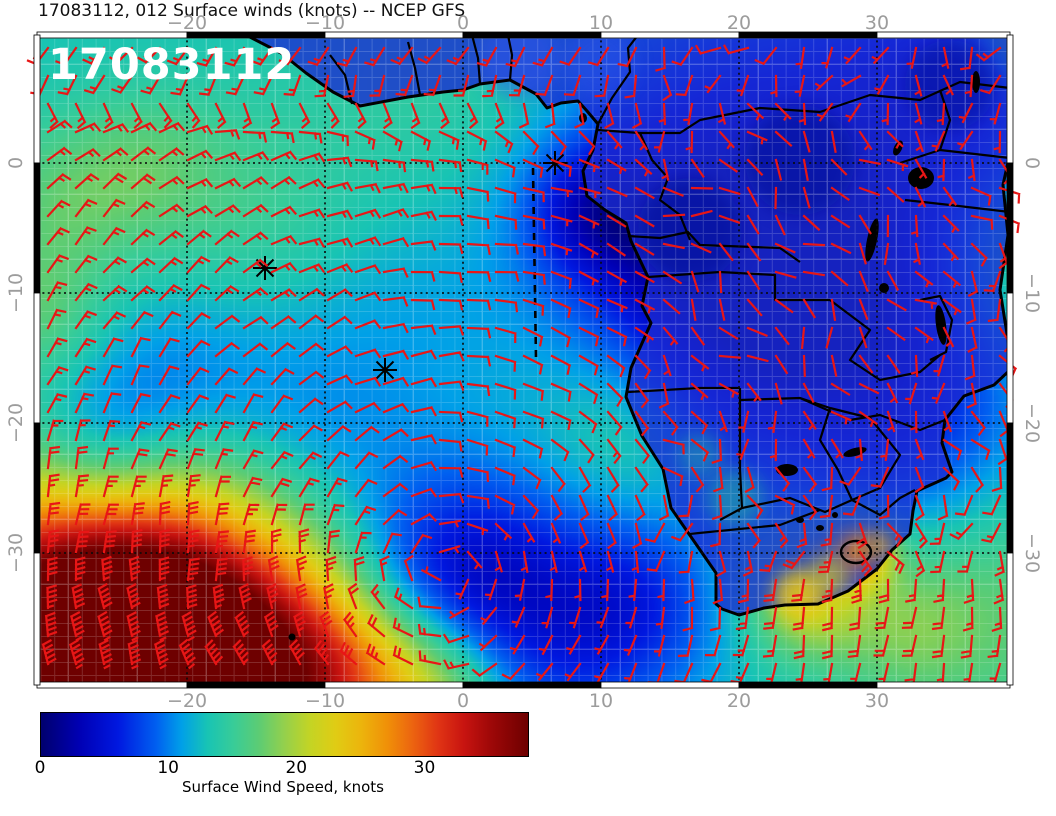 This screenshot has height=816, width=1056. I want to click on lat-tick-left: −30, so click(16, 553).